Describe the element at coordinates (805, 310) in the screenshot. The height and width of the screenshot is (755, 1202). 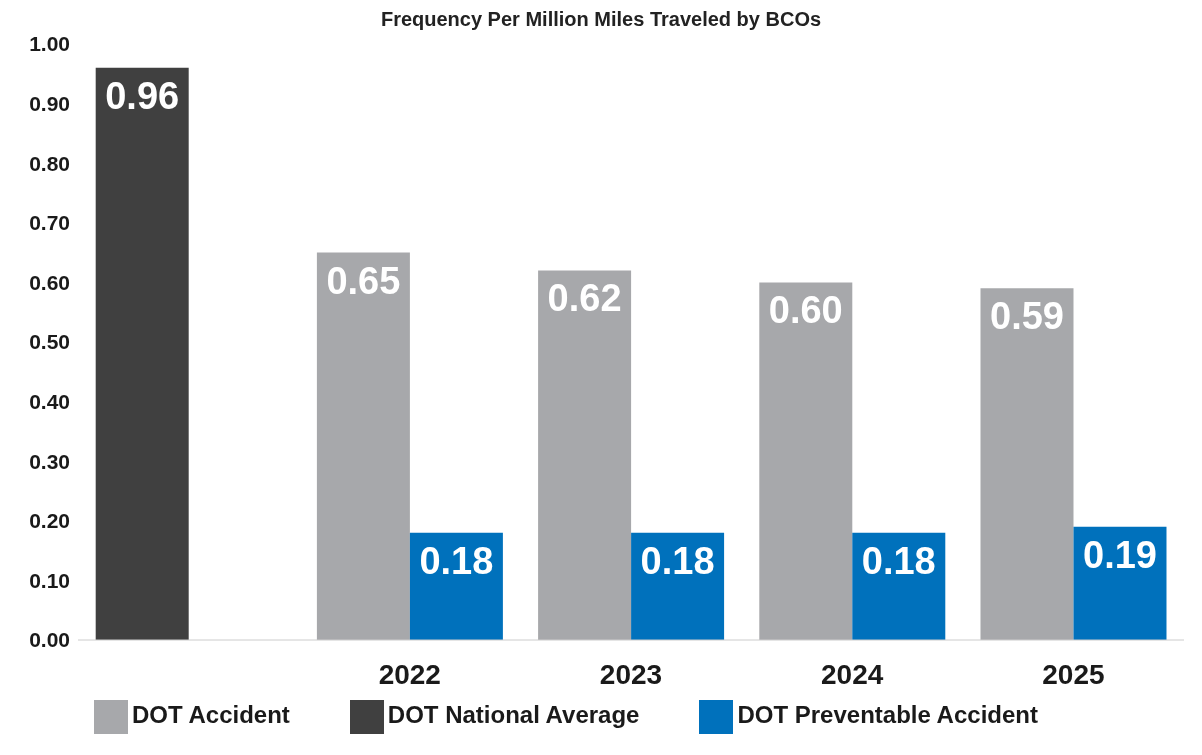
I see `data-label: 0.60` at that location.